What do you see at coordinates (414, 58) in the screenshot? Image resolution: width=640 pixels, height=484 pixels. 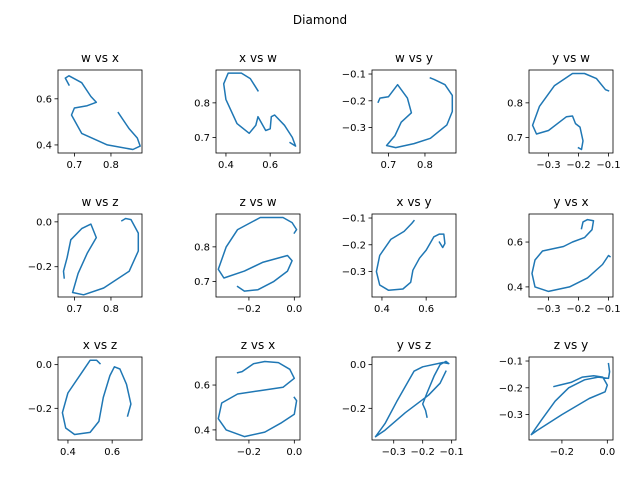 I see `subplot-title: w vs y` at bounding box center [414, 58].